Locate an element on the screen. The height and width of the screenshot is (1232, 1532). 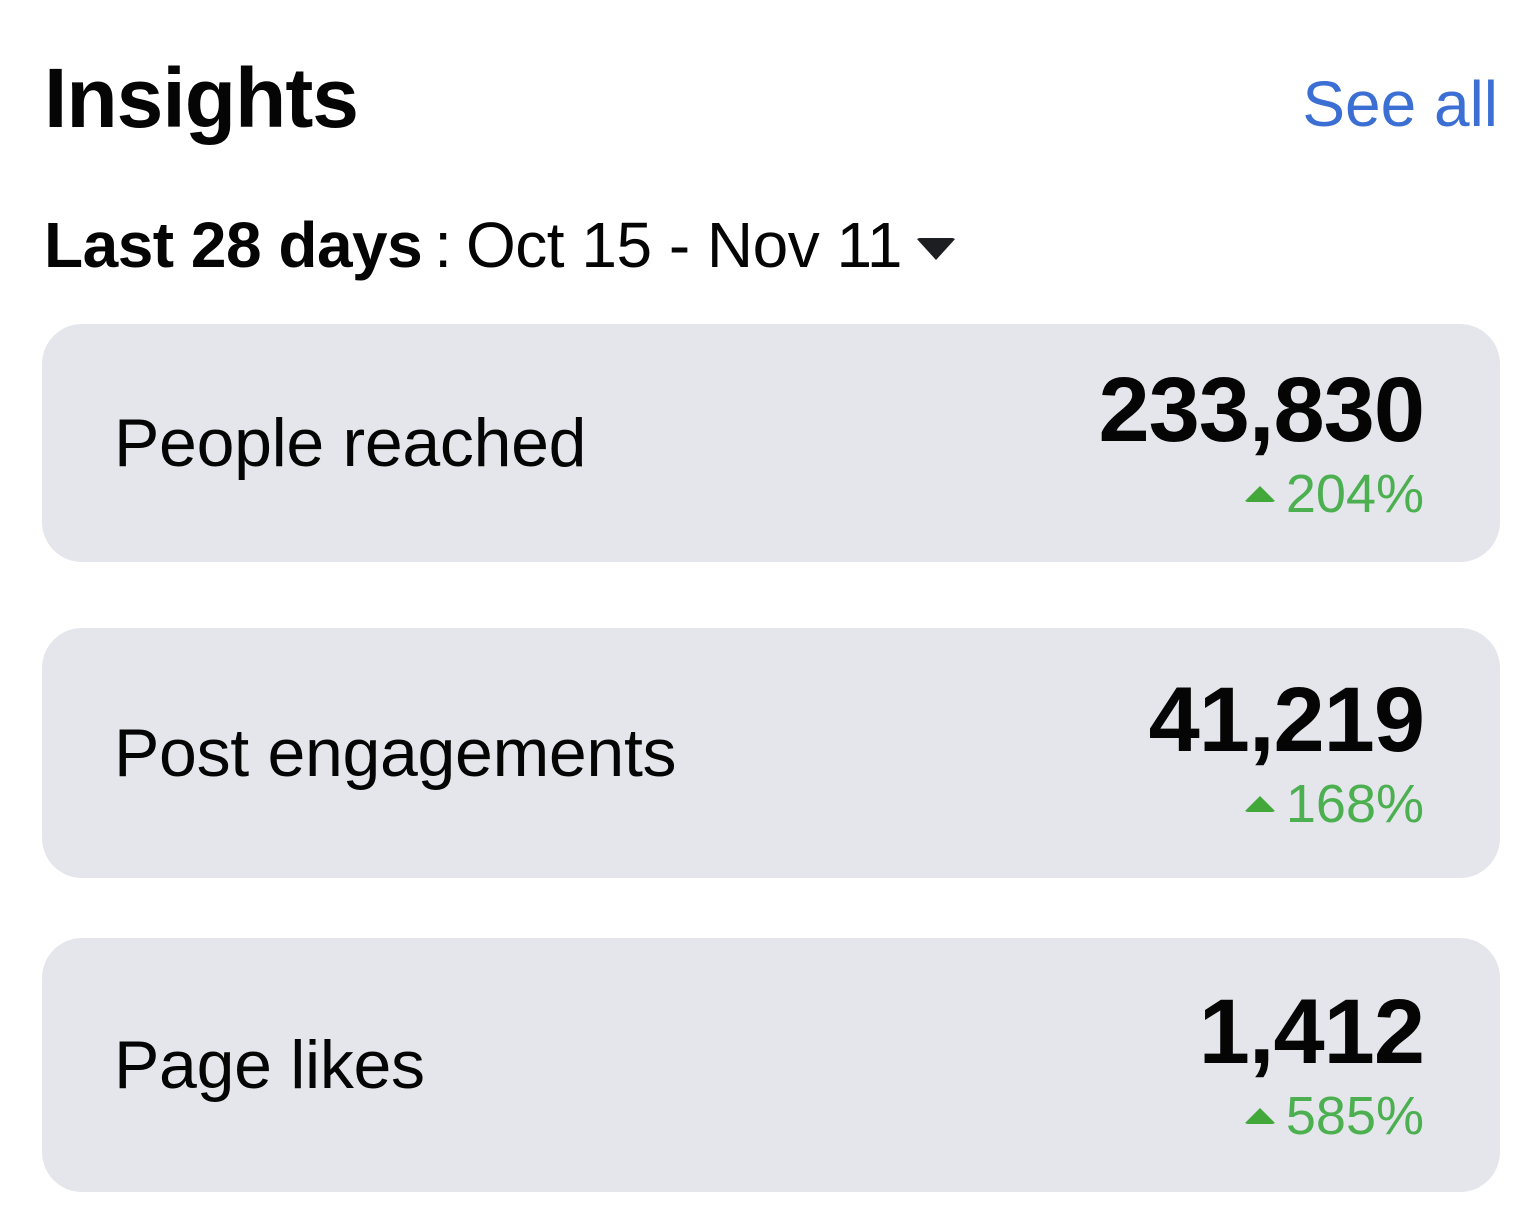
metric-values: 1,412 585% is located at coordinates (1311, 1063).